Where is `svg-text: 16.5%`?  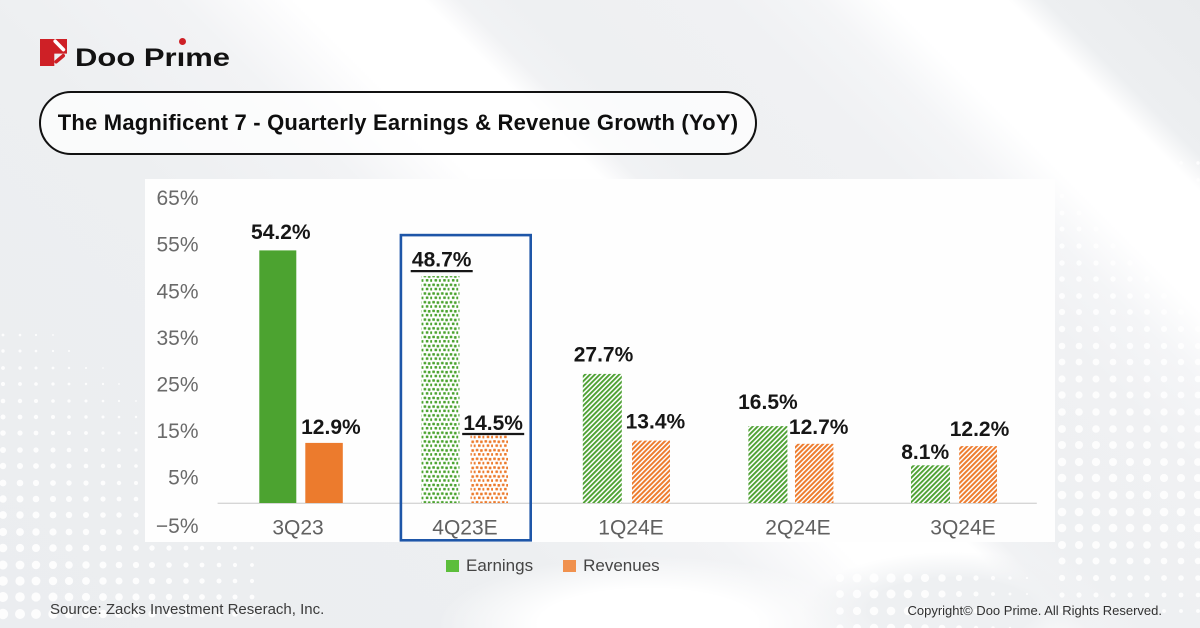 svg-text: 16.5% is located at coordinates (768, 402).